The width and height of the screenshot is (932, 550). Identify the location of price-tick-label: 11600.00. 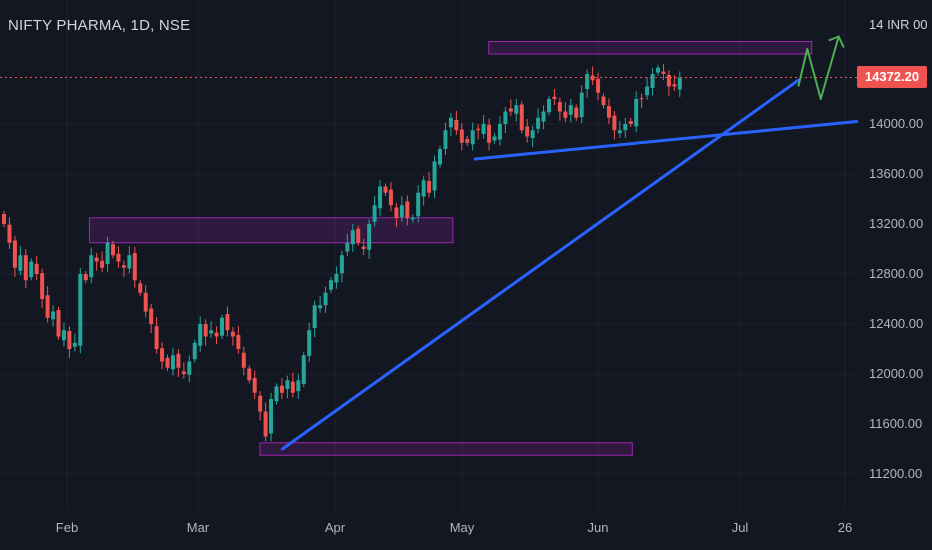
(896, 423).